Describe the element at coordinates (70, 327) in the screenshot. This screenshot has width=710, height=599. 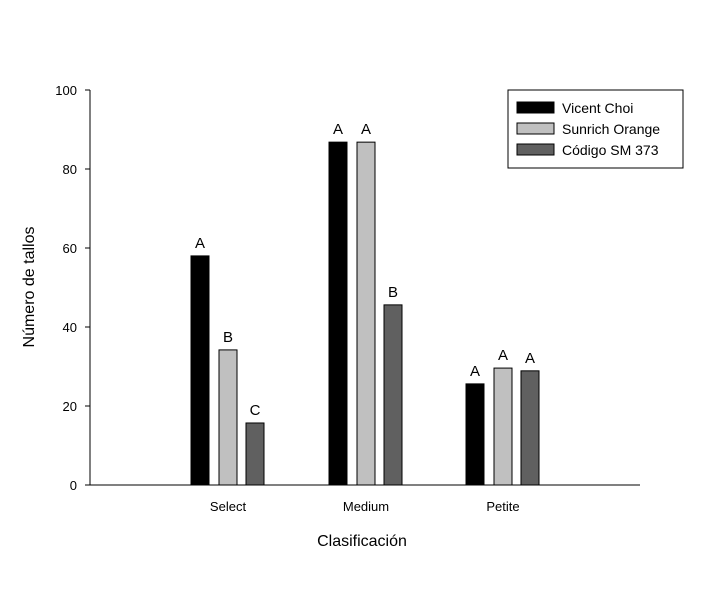
I see `y-tick-label: 40` at that location.